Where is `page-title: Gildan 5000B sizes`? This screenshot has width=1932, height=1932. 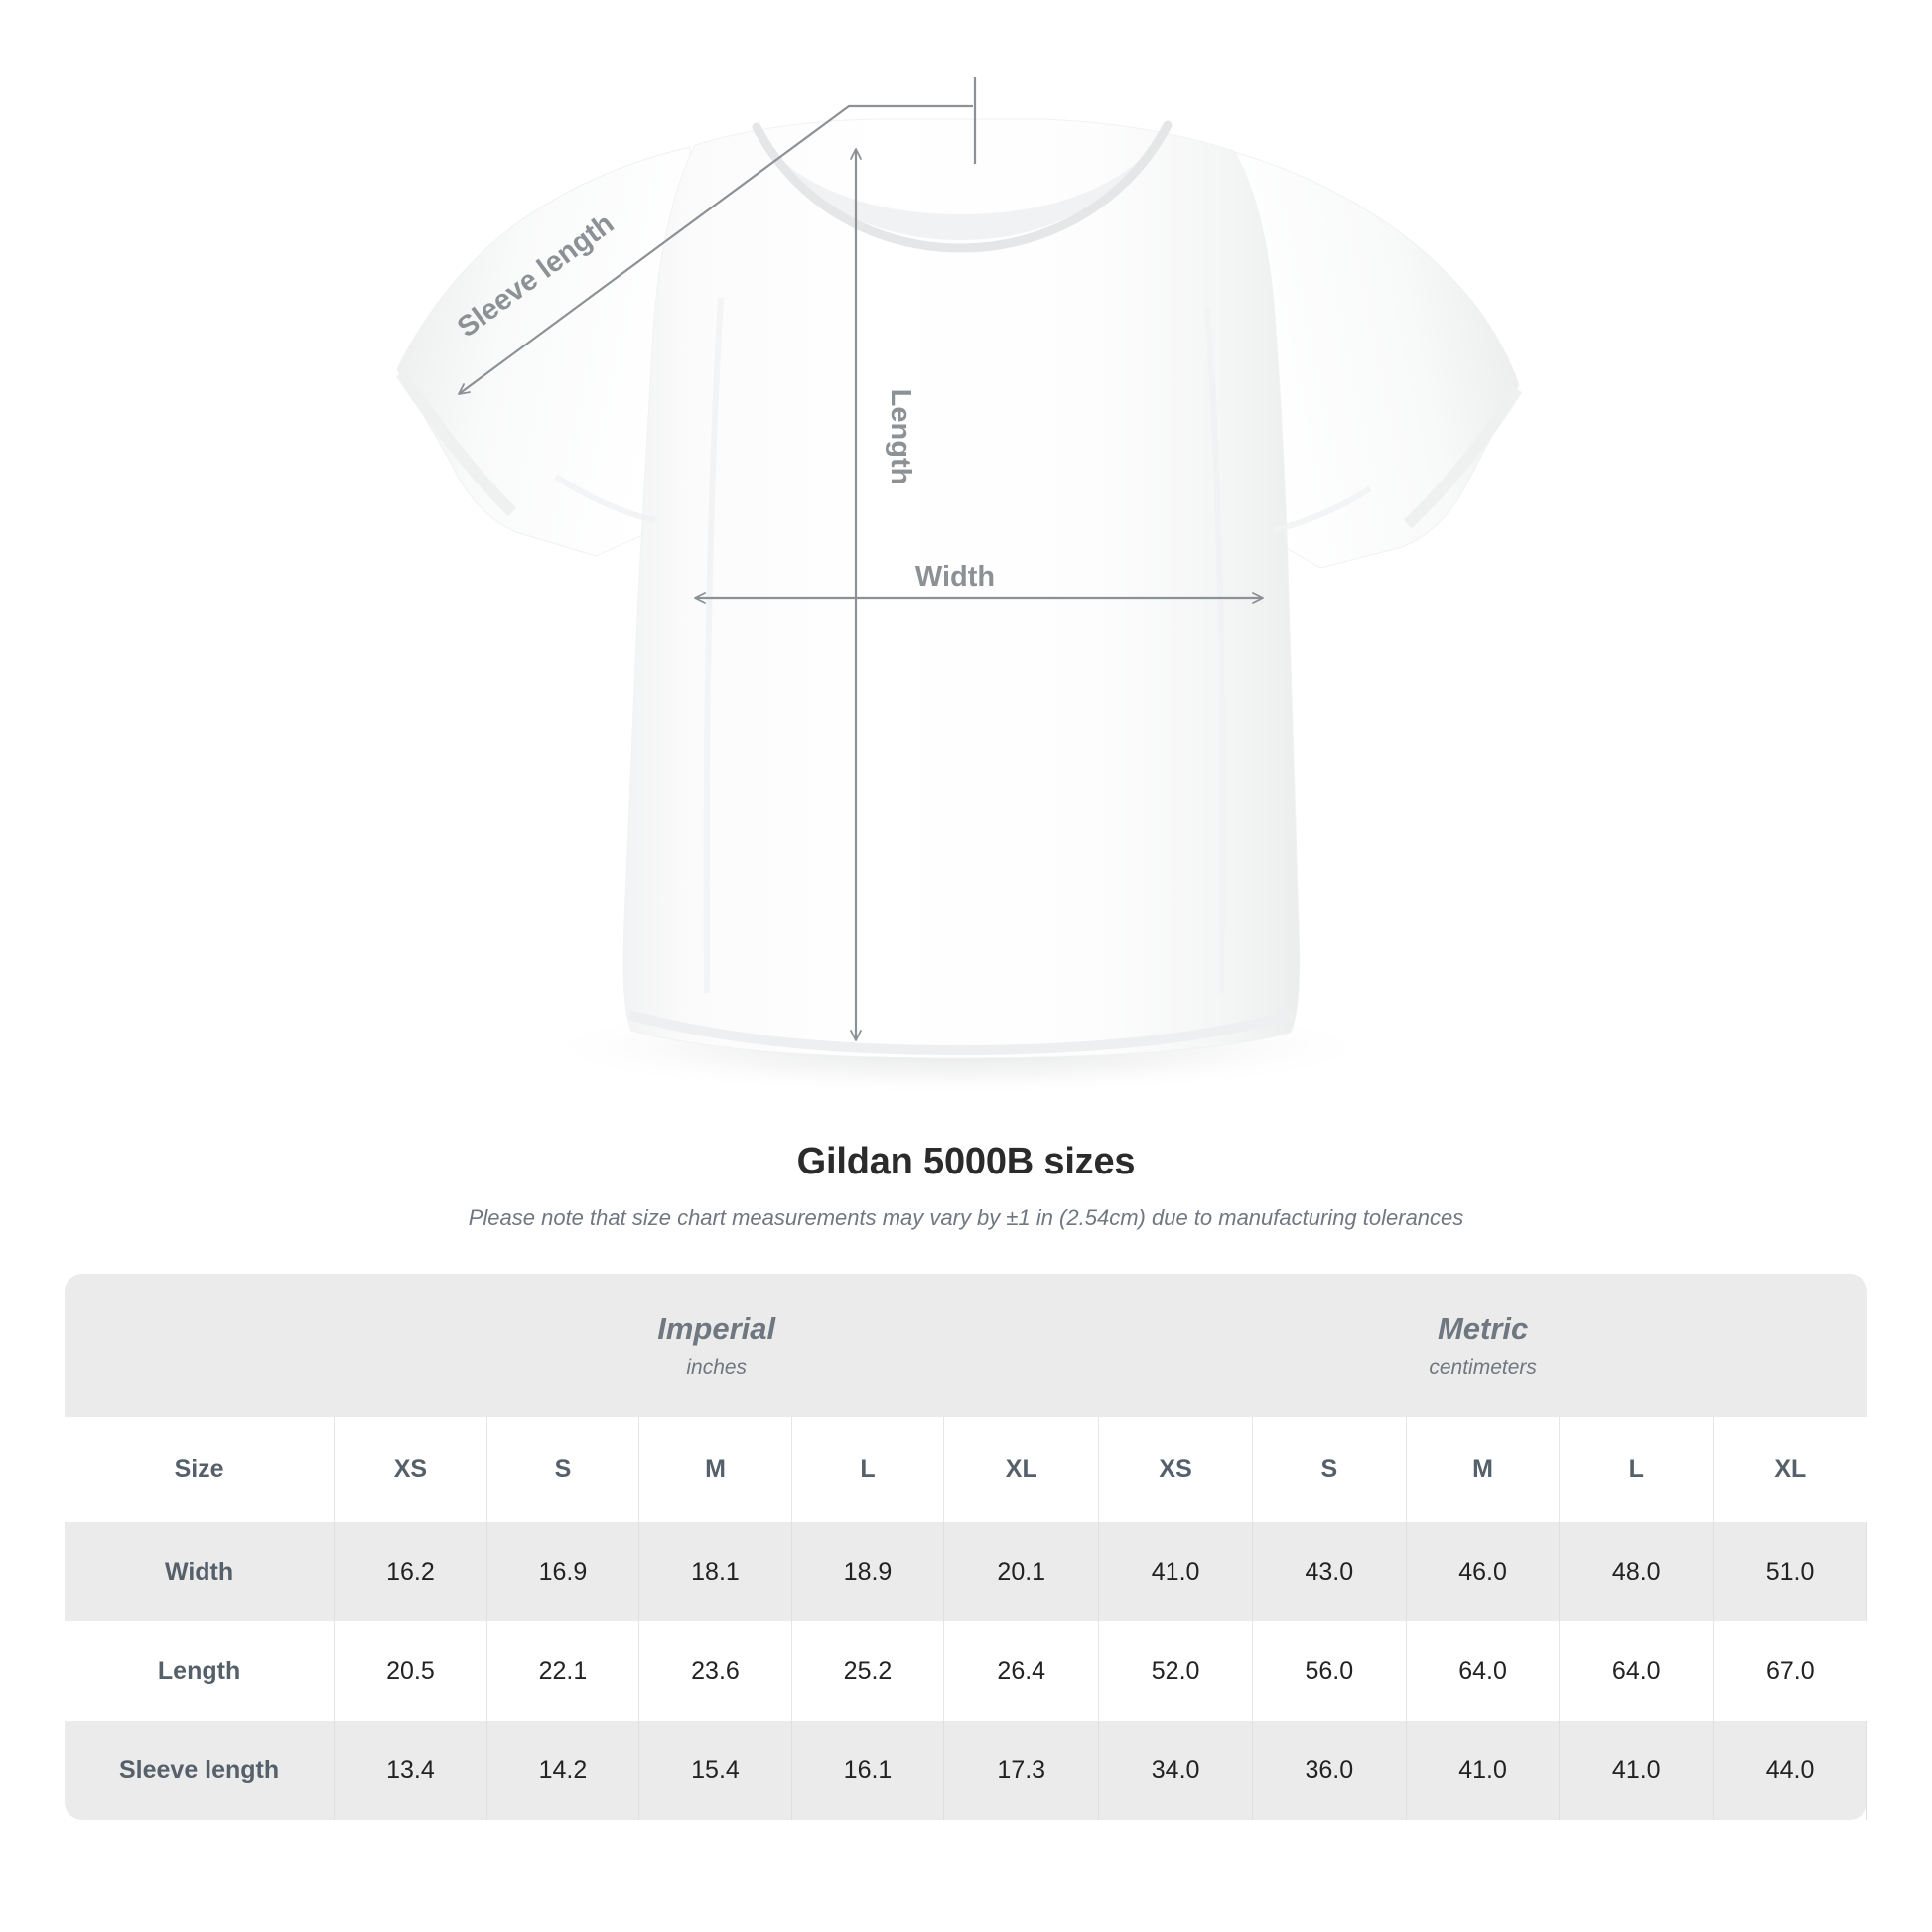 page-title: Gildan 5000B sizes is located at coordinates (966, 1162).